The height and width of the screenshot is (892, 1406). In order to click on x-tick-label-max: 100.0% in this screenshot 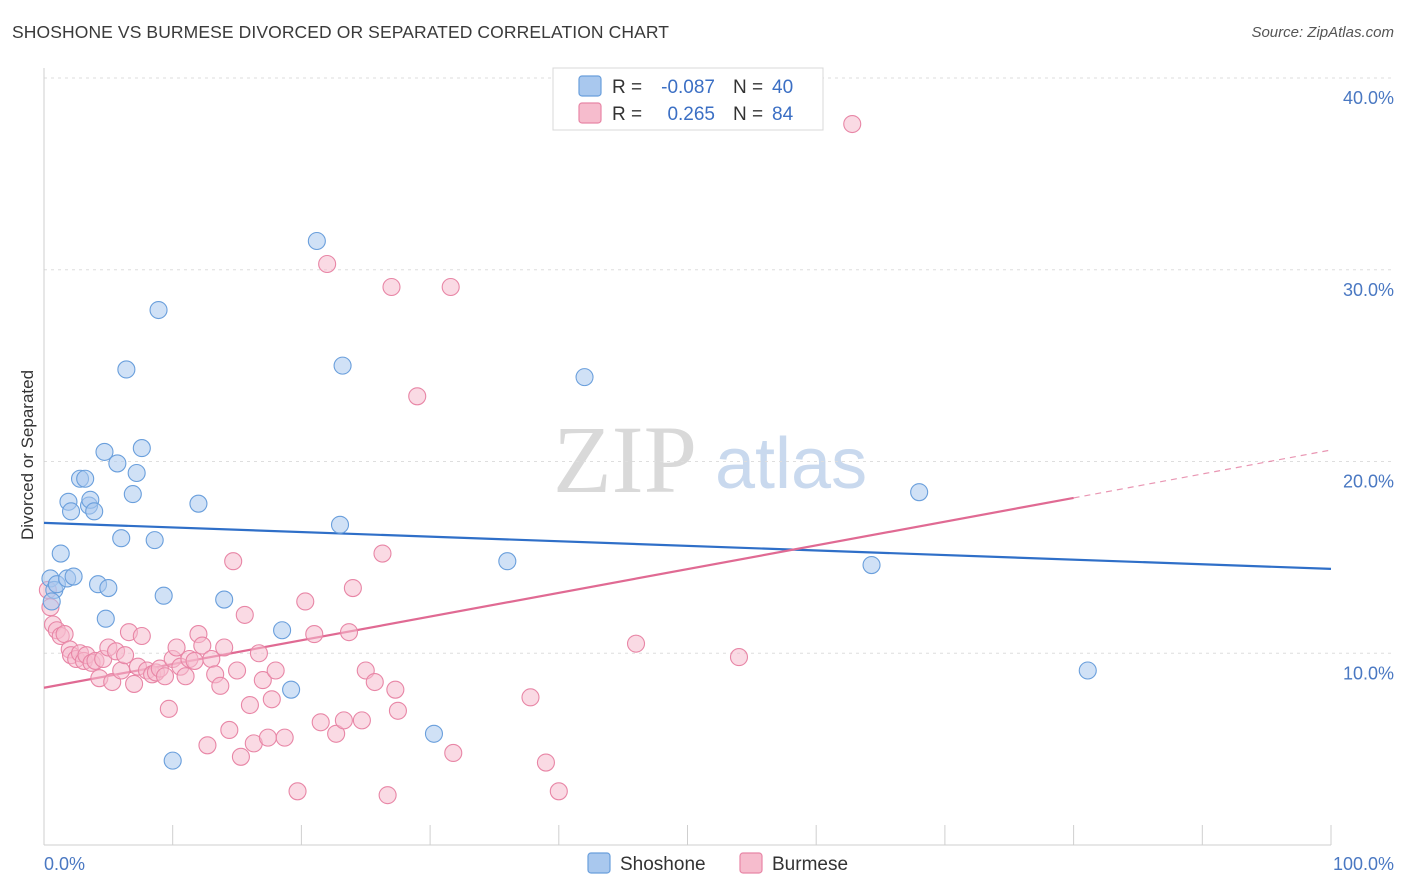, I will do `click(1363, 864)`.